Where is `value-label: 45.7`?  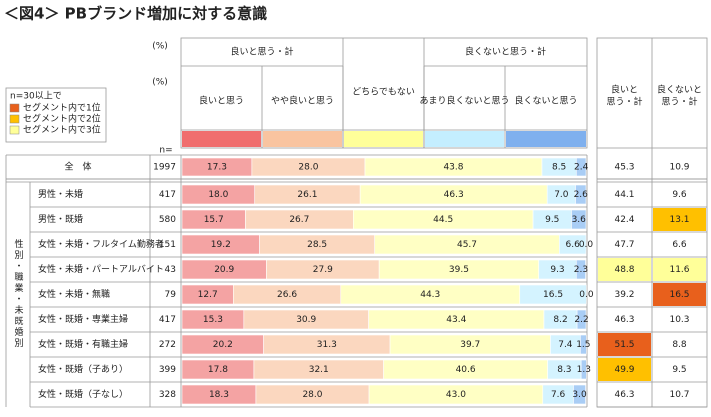
value-label: 45.7 is located at coordinates (467, 245).